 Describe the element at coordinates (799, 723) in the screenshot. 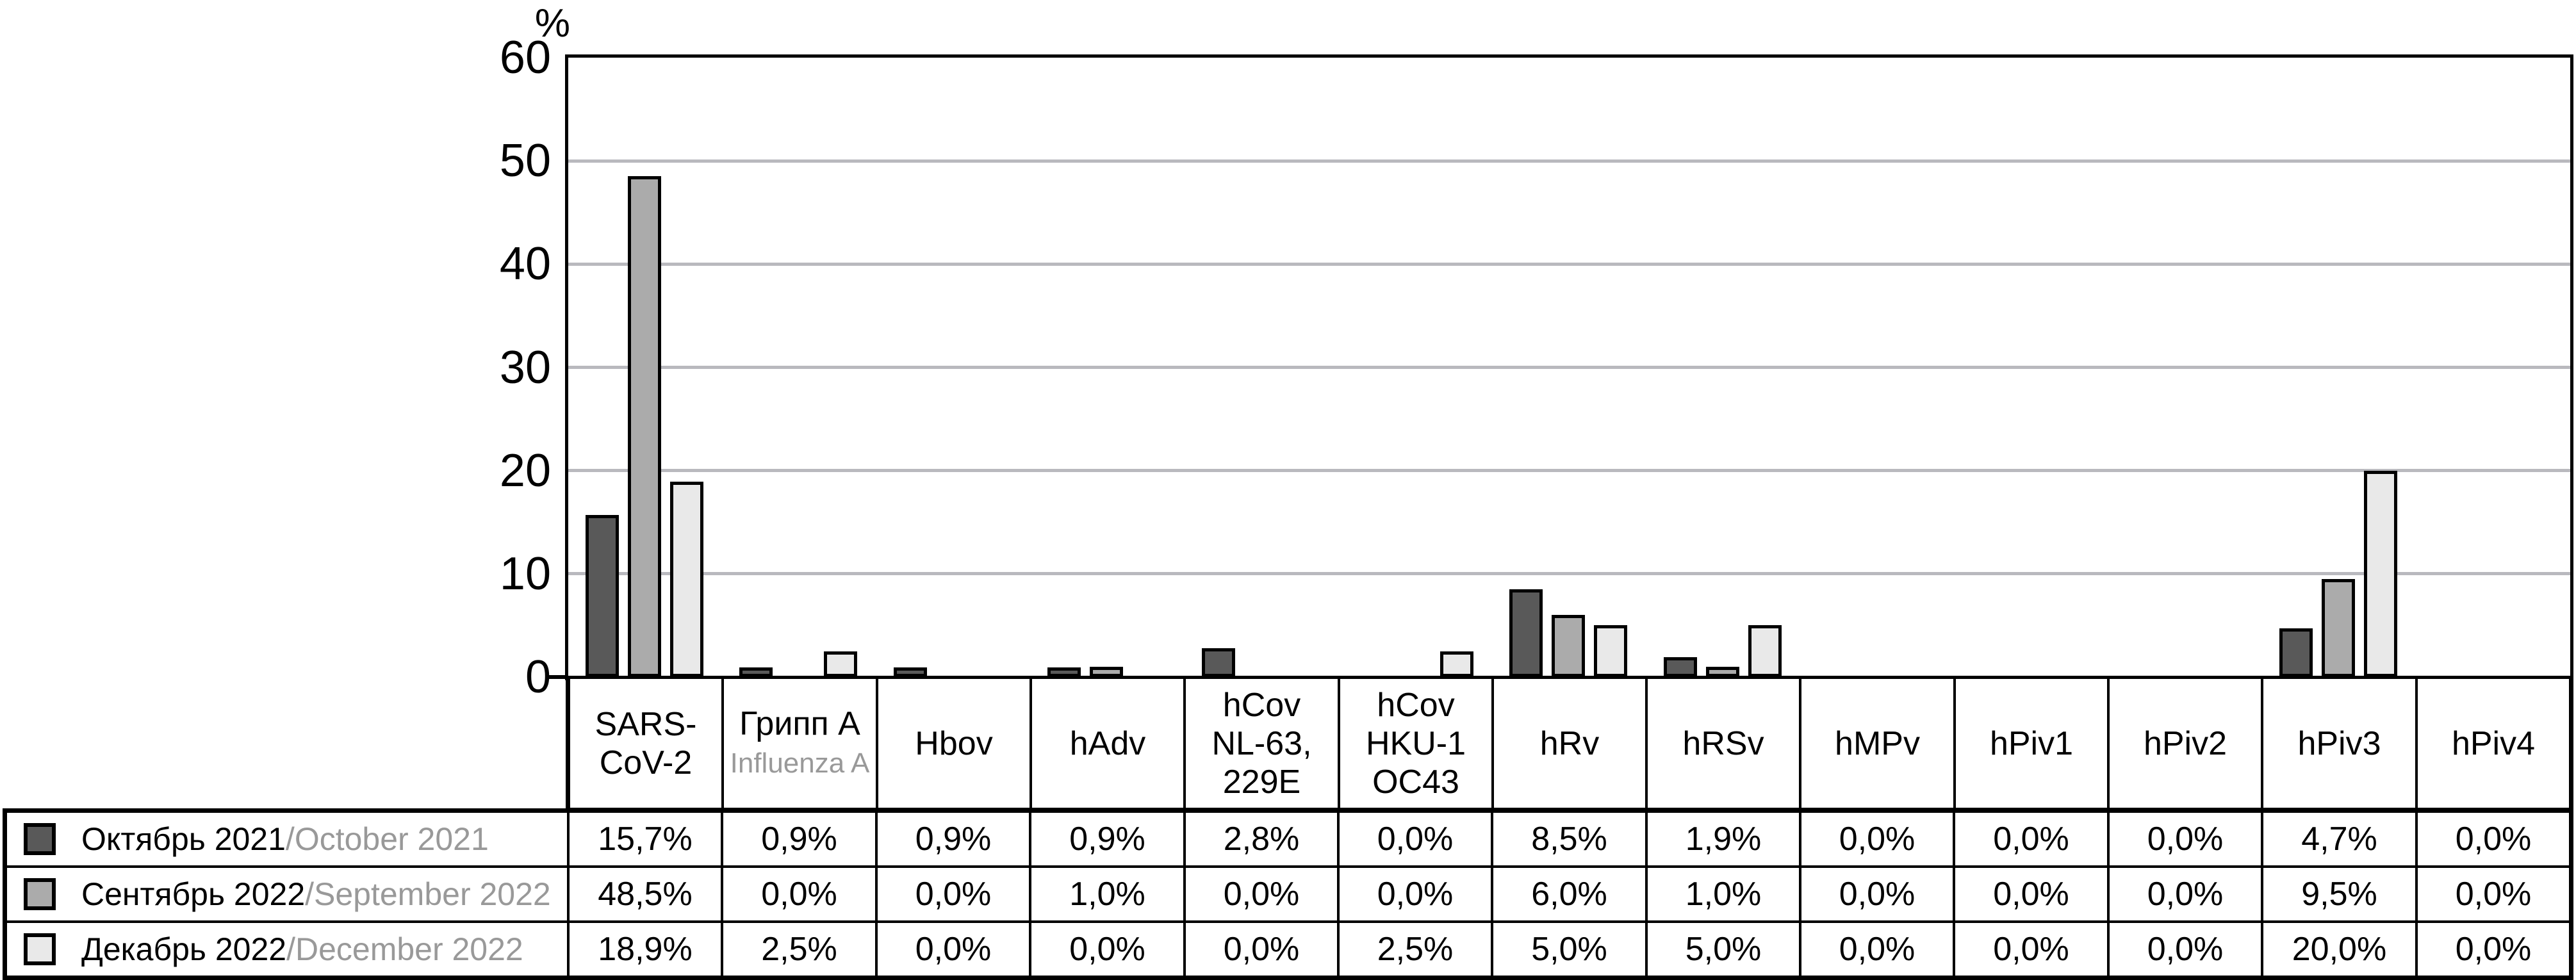

I see `col-header-line: Грипп A` at that location.